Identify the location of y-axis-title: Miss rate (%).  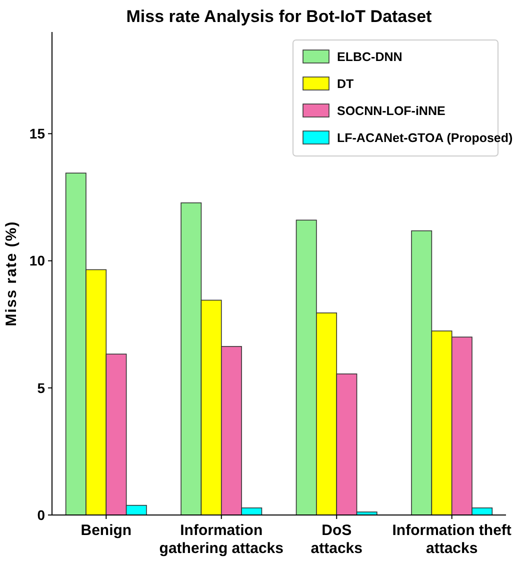
(11, 273).